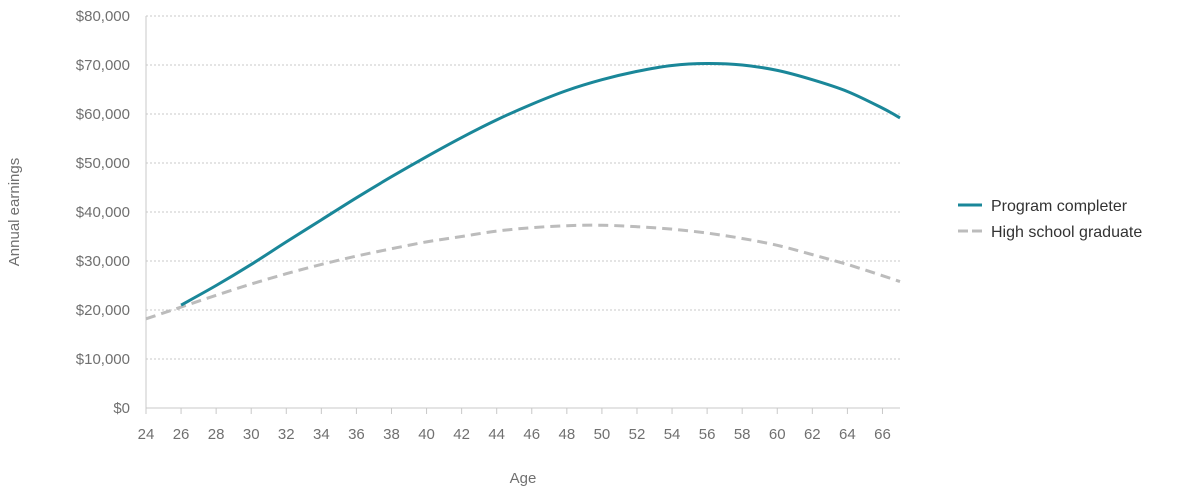 The image size is (1184, 489). What do you see at coordinates (566, 434) in the screenshot?
I see `x-tick-label: 48` at bounding box center [566, 434].